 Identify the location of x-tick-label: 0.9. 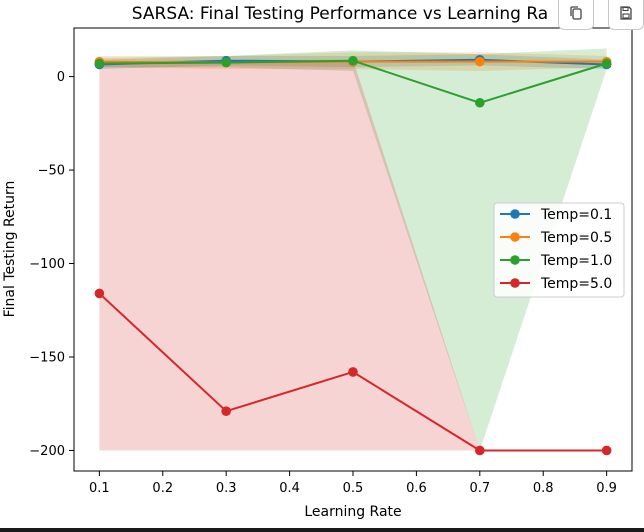
(606, 488).